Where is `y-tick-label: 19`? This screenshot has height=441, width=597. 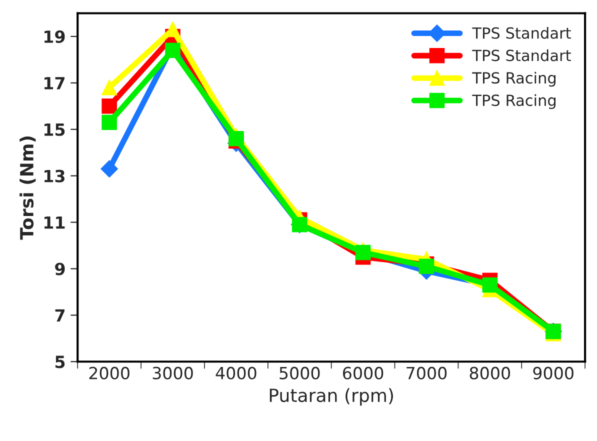
y-tick-label: 19 is located at coordinates (54, 37).